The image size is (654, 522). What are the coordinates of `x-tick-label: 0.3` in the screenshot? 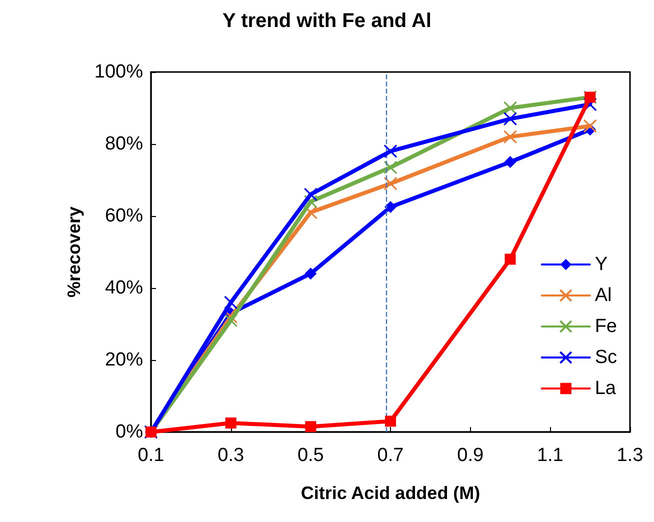 It's located at (231, 455).